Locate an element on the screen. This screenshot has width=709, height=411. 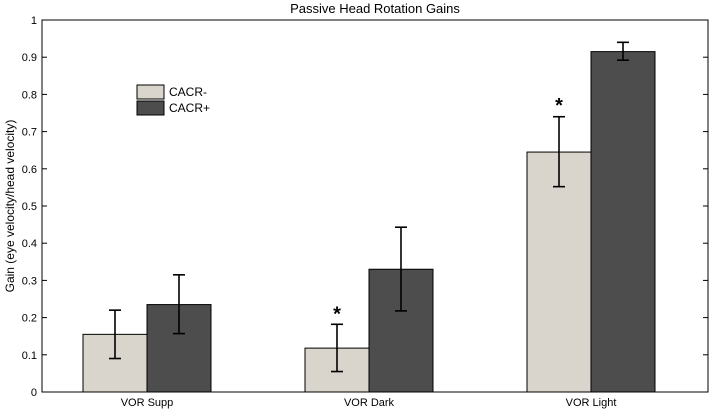
y-tick-label: 0.9 is located at coordinates (29, 58).